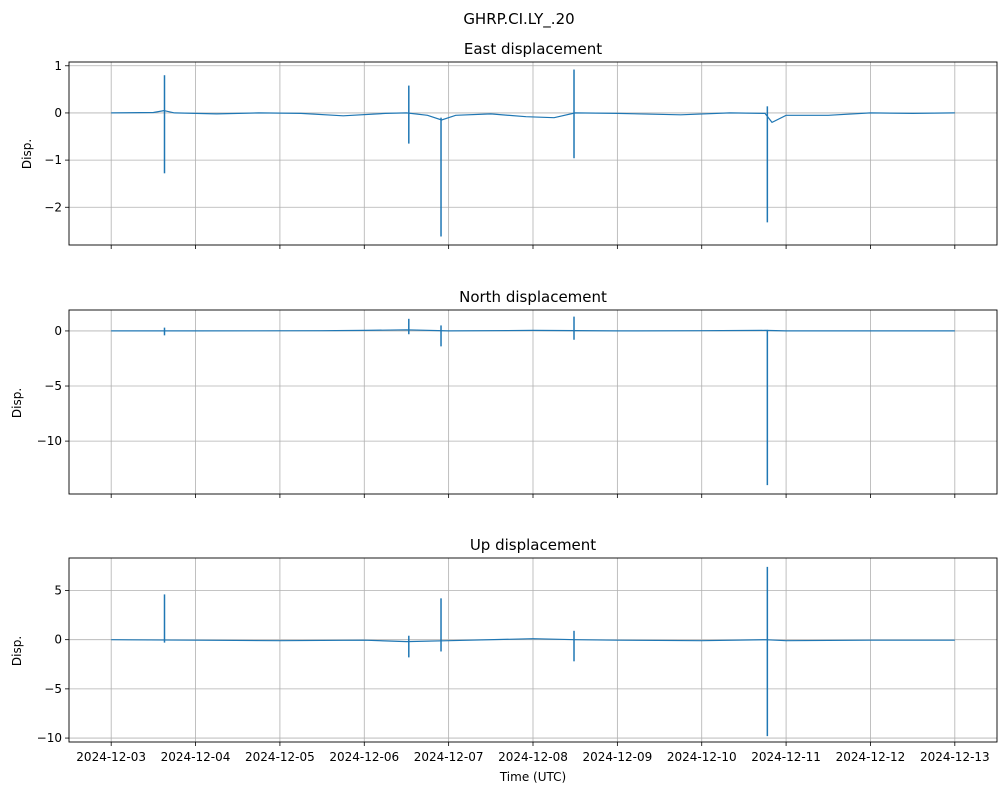  What do you see at coordinates (111, 757) in the screenshot?
I see `x-tick-label: 2024-12-03` at bounding box center [111, 757].